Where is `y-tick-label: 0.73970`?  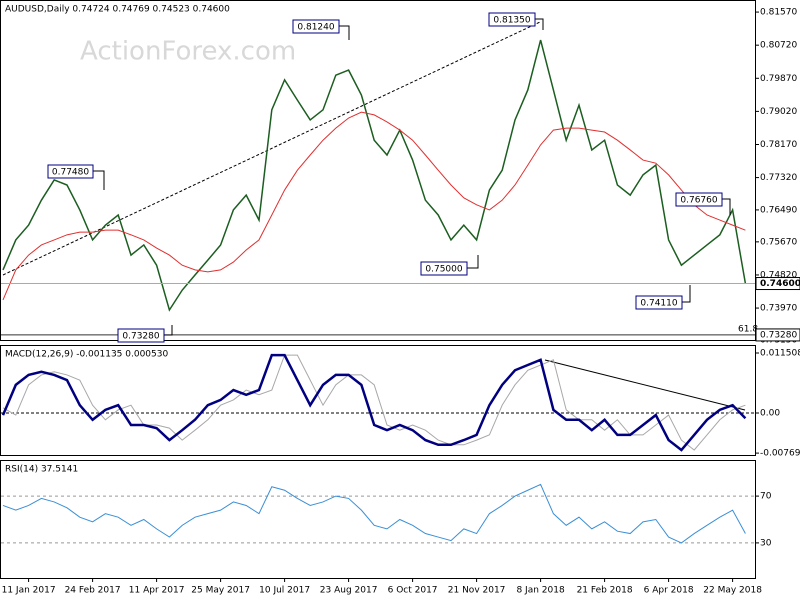
y-tick-label: 0.73970 is located at coordinates (778, 309).